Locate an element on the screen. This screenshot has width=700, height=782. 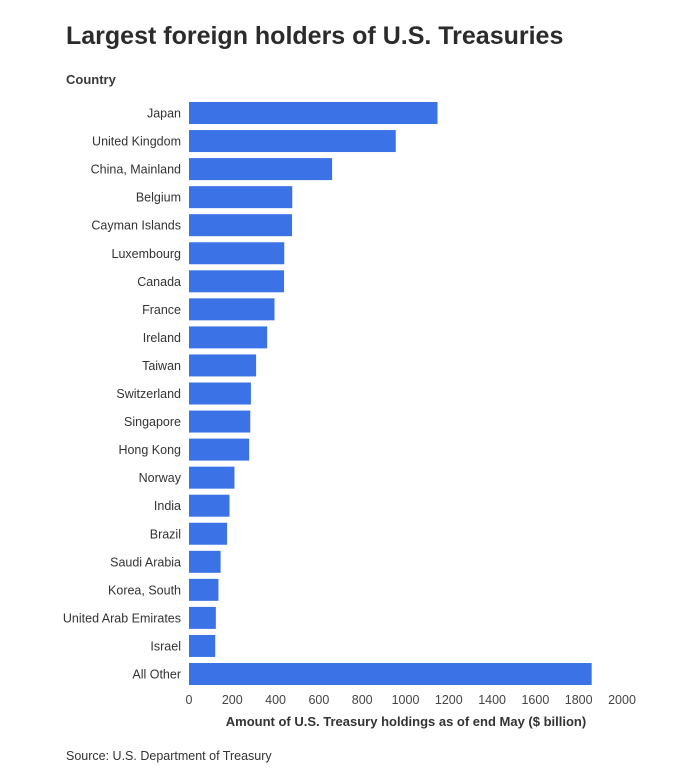
category-label: Switzerland is located at coordinates (148, 394).